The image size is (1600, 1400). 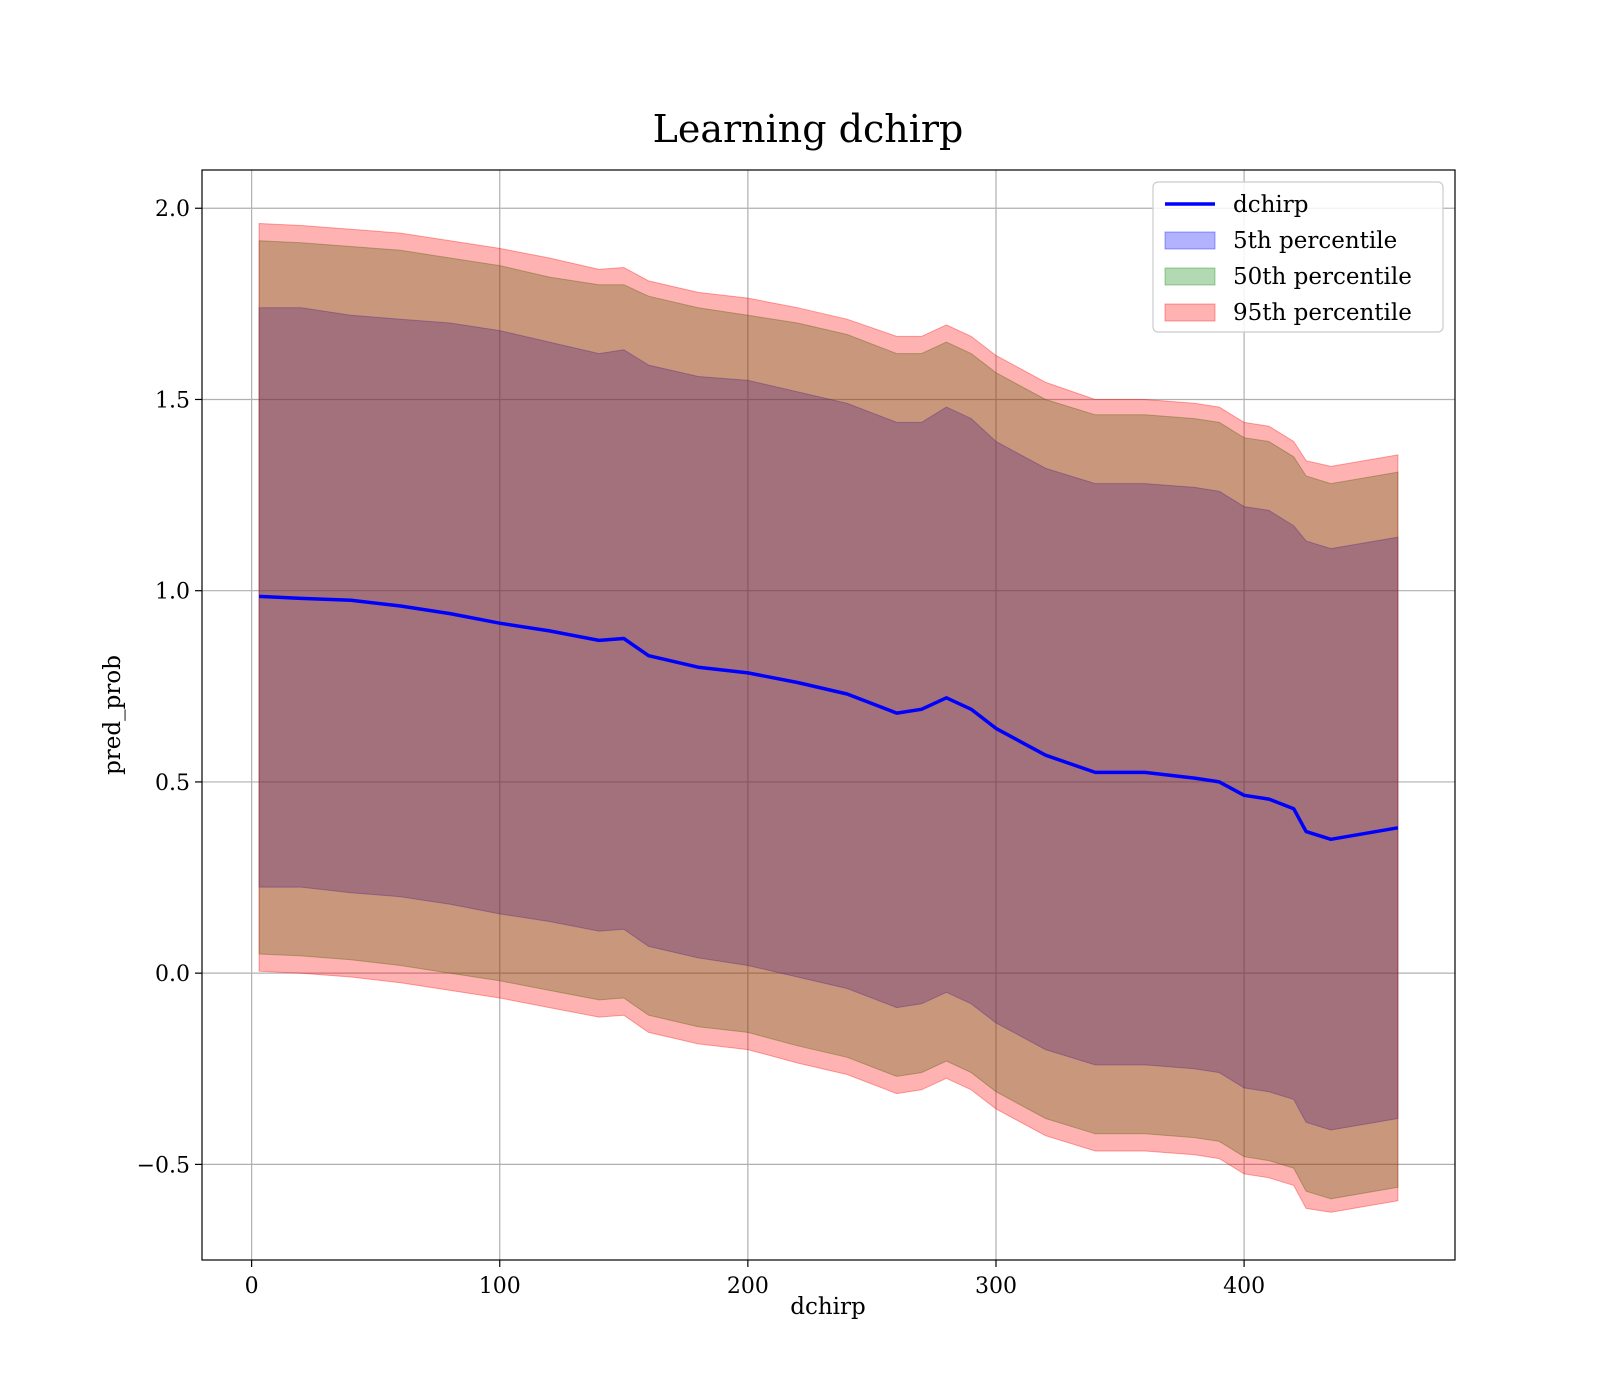 What do you see at coordinates (172, 783) in the screenshot?
I see `y-tick-label: 0.5` at bounding box center [172, 783].